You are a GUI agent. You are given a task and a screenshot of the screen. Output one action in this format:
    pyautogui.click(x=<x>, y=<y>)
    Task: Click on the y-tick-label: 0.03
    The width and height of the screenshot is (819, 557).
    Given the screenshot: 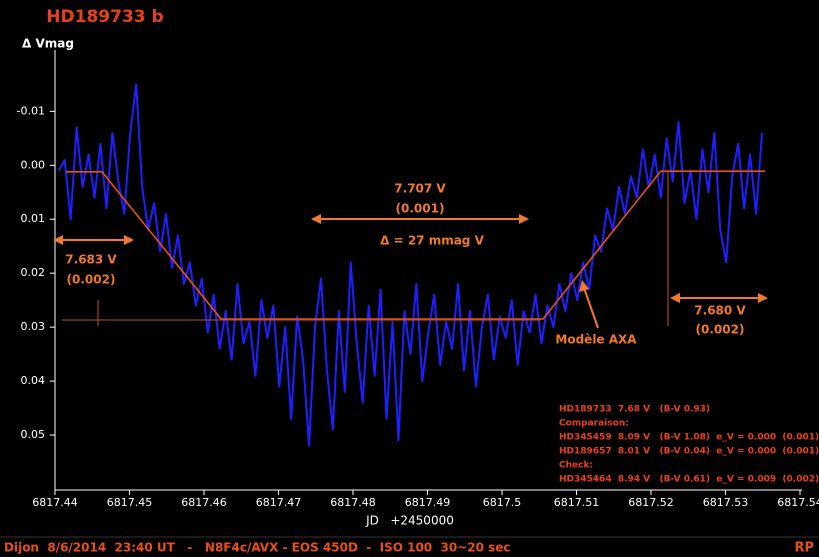 What is the action you would take?
    pyautogui.click(x=33, y=326)
    